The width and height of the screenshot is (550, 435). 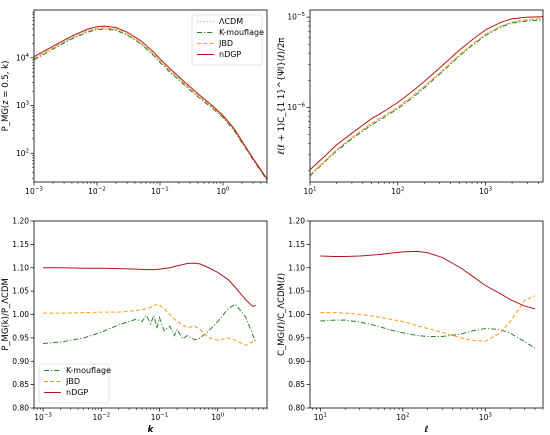 What do you see at coordinates (296, 108) in the screenshot?
I see `y-tick-label: 10⁻⁶` at bounding box center [296, 108].